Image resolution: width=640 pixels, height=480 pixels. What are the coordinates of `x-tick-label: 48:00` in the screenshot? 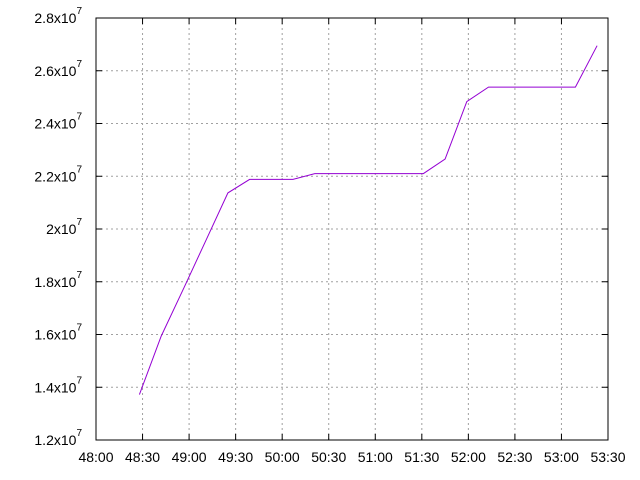 It's located at (95, 457).